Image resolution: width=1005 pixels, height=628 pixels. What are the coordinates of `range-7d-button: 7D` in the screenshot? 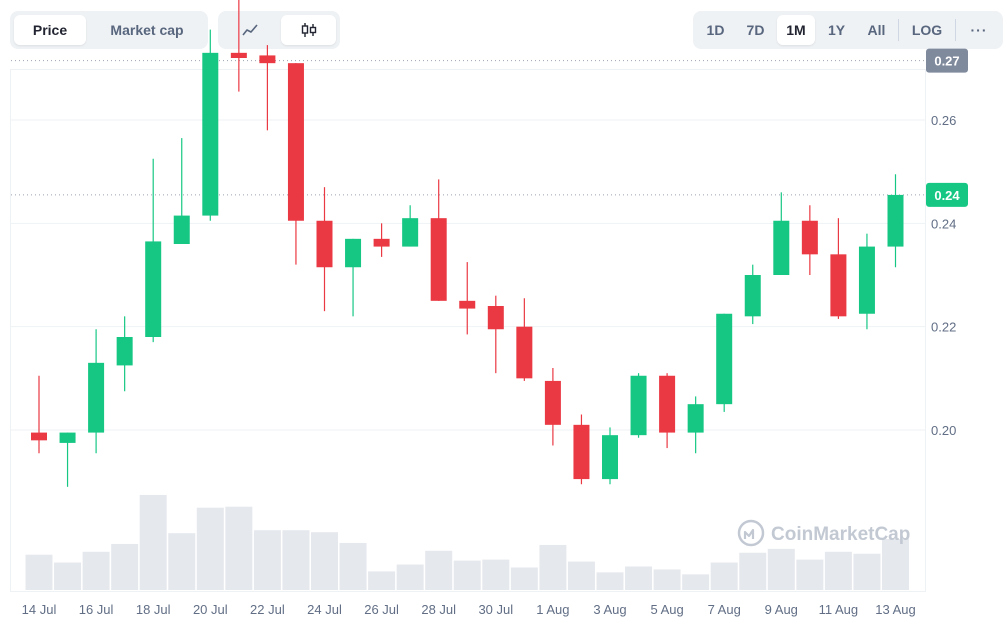 It's located at (755, 30).